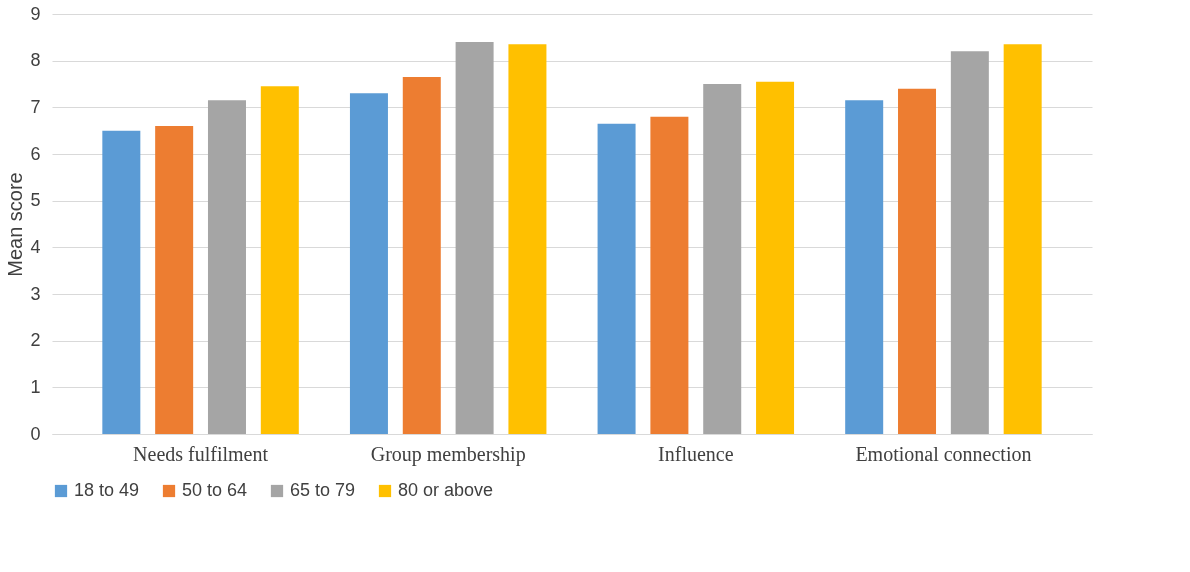  Describe the element at coordinates (35, 106) in the screenshot. I see `y-tick-label: 7` at that location.